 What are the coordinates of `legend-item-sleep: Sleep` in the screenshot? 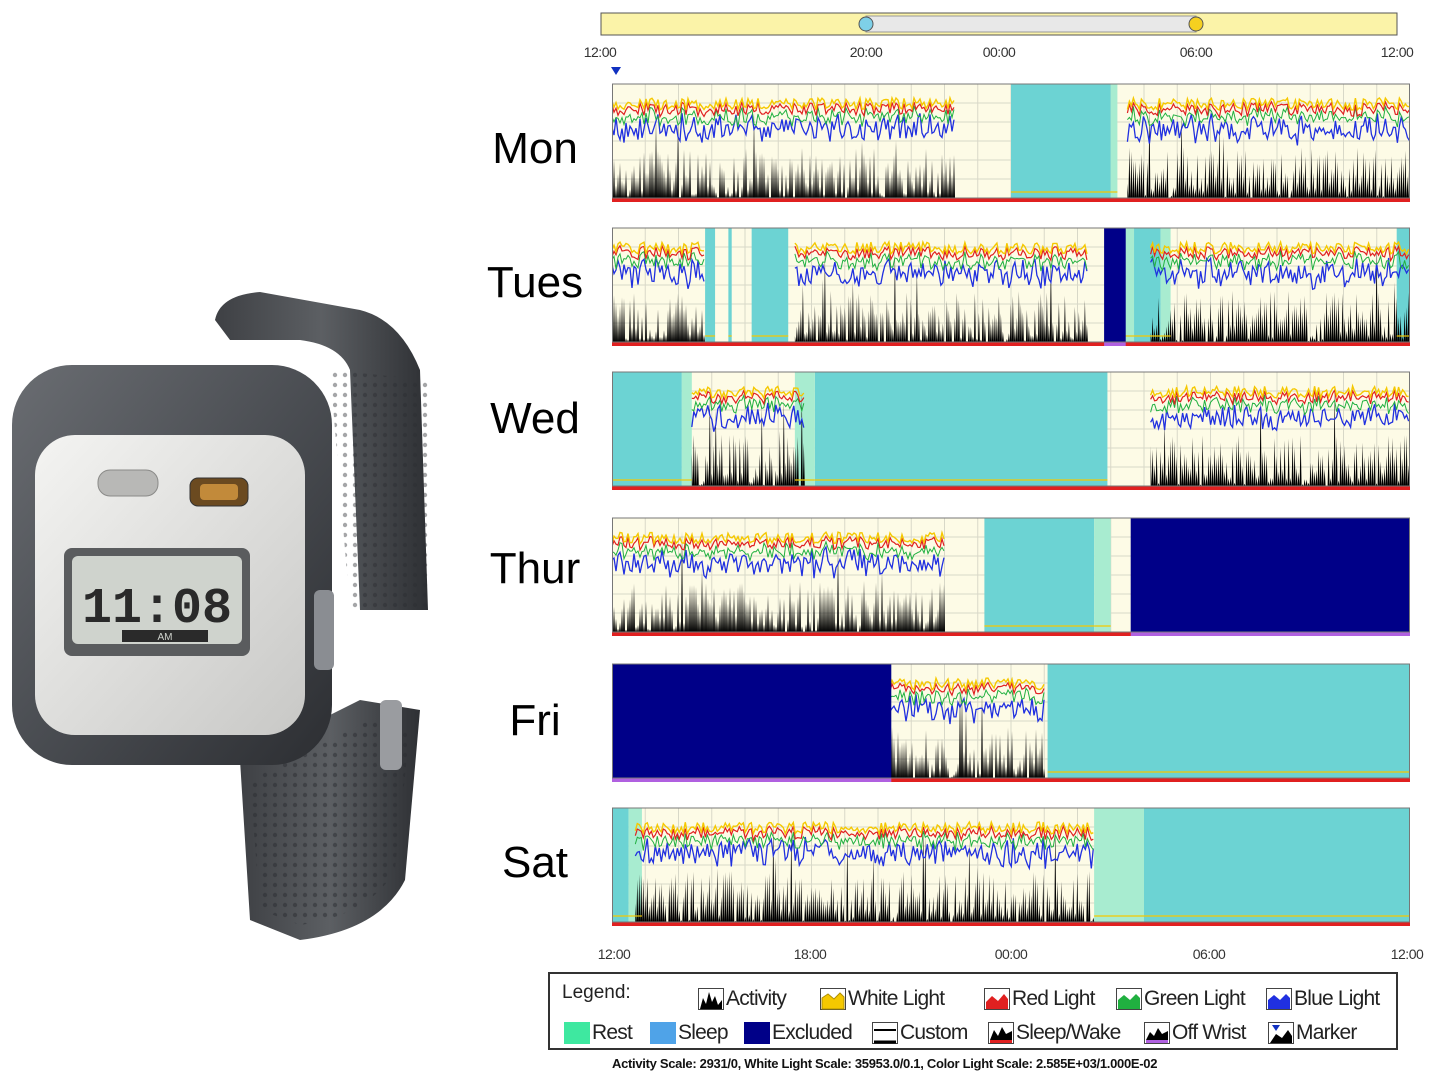 It's located at (689, 1033).